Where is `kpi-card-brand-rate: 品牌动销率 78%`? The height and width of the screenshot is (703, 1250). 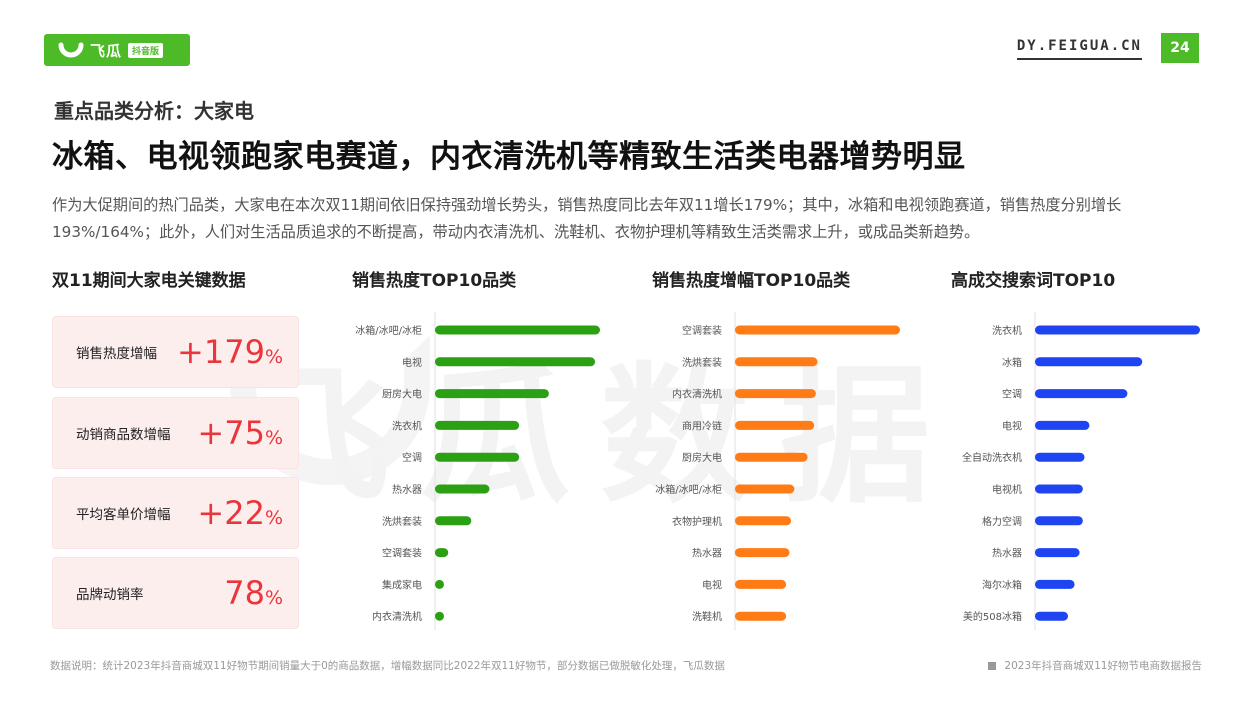 kpi-card-brand-rate: 品牌动销率 78% is located at coordinates (175, 593).